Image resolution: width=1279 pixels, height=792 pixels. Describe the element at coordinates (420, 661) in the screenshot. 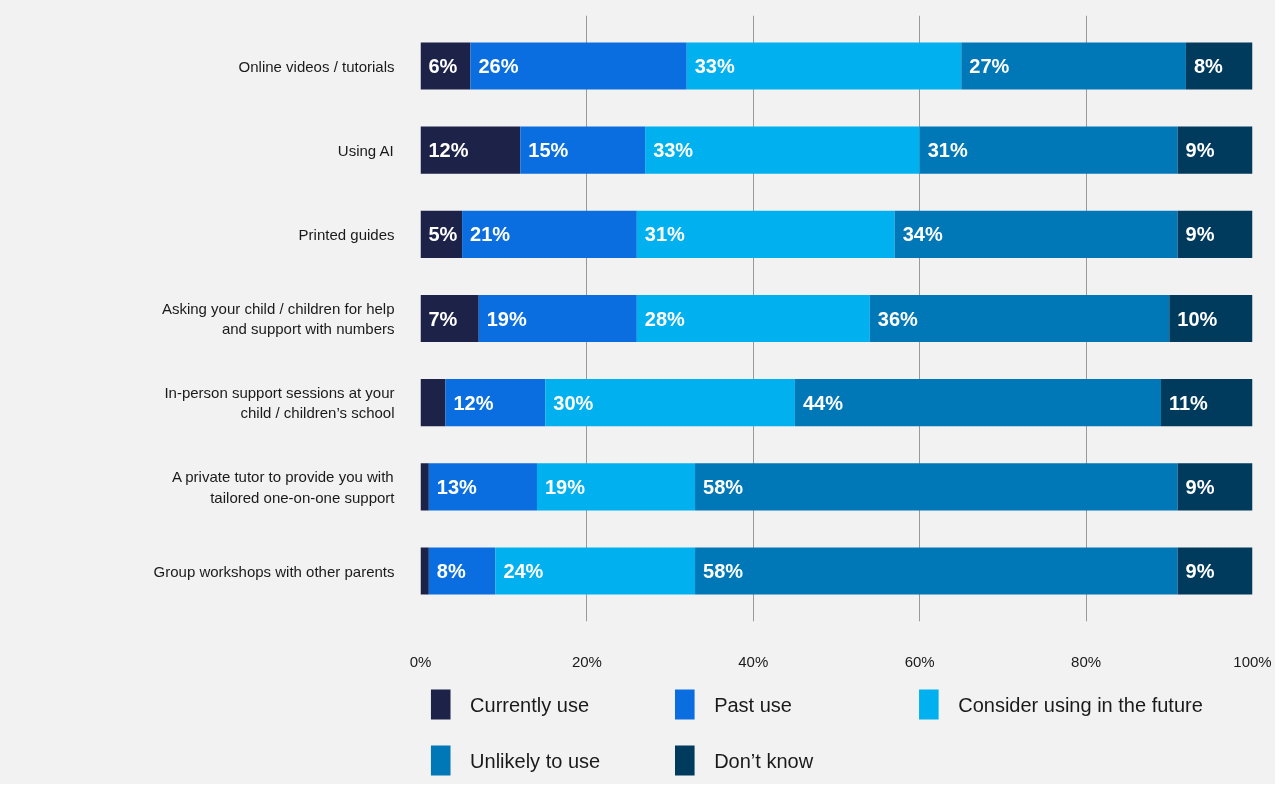

I see `x-tick-label: 0%` at that location.